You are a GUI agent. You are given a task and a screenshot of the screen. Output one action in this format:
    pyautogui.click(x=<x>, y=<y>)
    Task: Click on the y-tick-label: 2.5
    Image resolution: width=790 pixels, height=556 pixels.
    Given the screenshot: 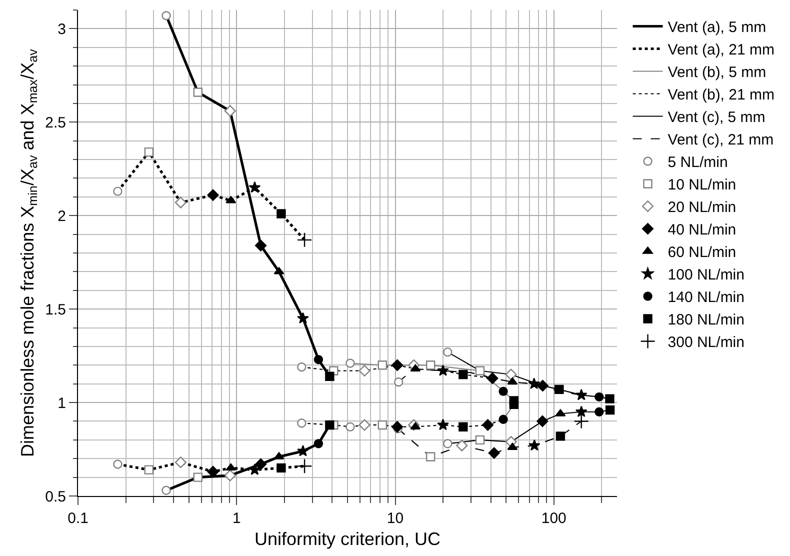 What is the action you would take?
    pyautogui.click(x=55, y=123)
    